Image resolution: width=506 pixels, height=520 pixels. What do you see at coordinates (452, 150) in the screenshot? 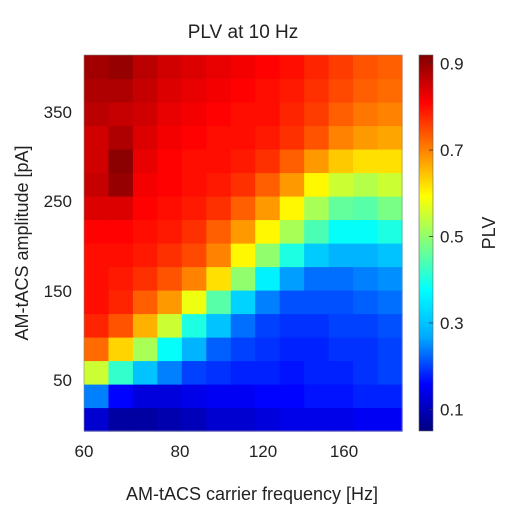
I see `colorbar-tick-label: 0.7` at bounding box center [452, 150].